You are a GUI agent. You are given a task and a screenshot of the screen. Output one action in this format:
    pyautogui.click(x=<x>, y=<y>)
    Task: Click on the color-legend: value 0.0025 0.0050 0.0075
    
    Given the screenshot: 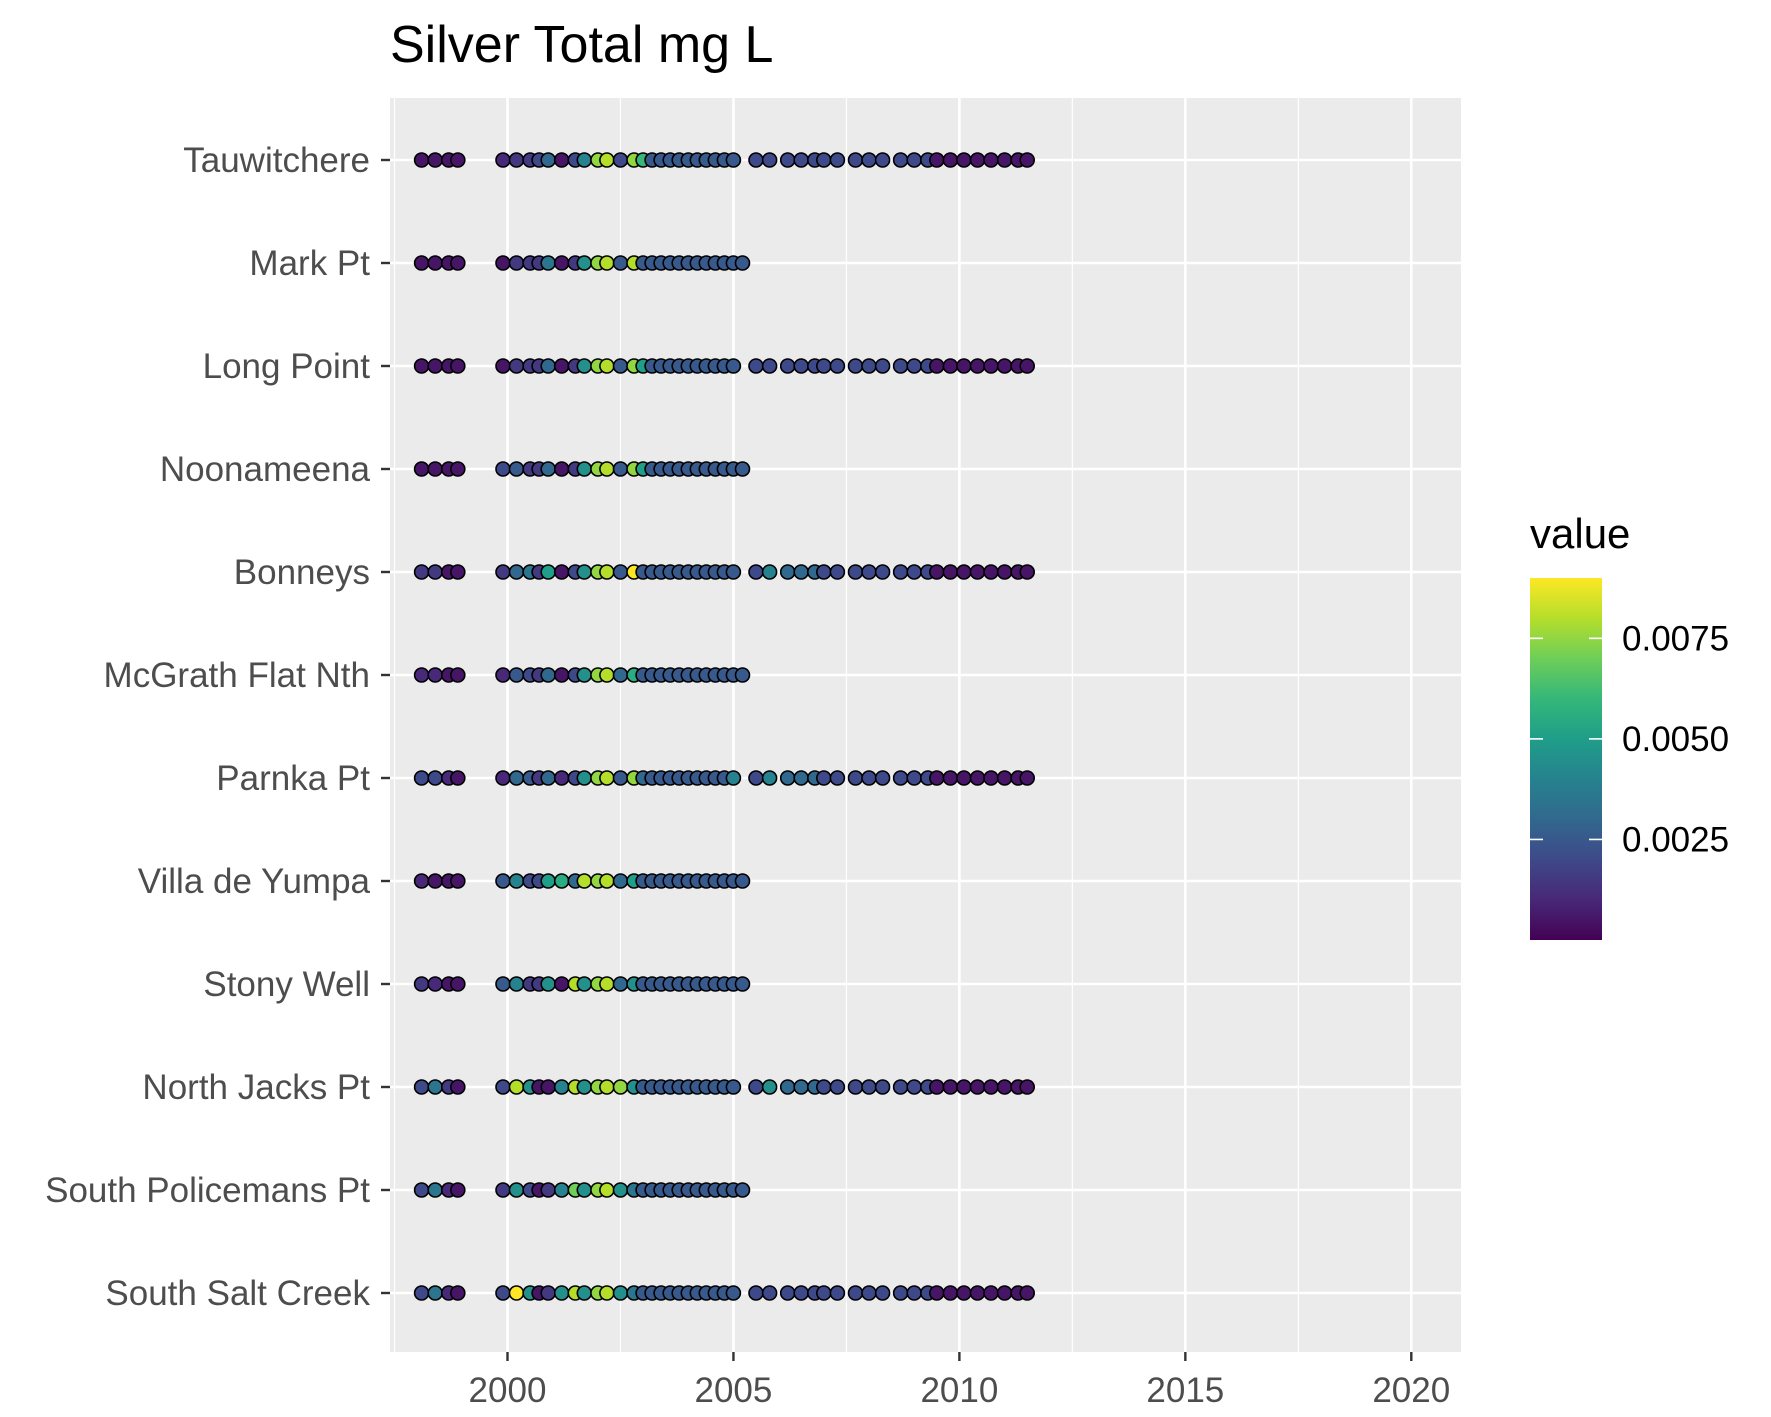 What is the action you would take?
    pyautogui.click(x=1629, y=725)
    